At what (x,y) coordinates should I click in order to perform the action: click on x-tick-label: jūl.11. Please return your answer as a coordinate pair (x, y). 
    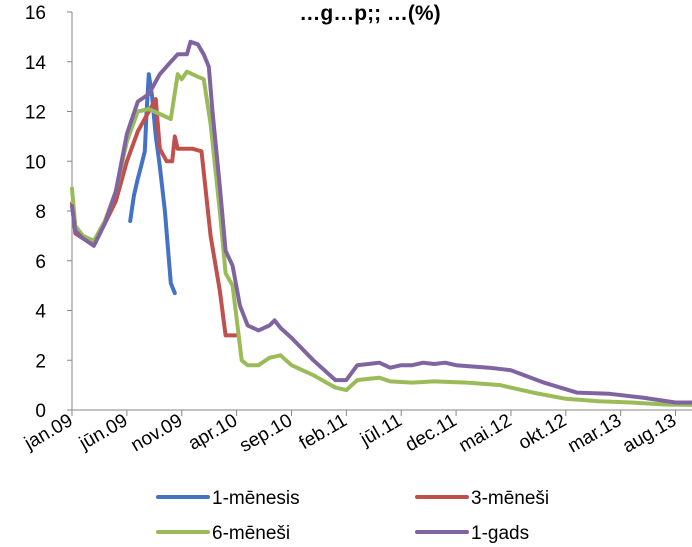
    Looking at the image, I should click on (380, 430).